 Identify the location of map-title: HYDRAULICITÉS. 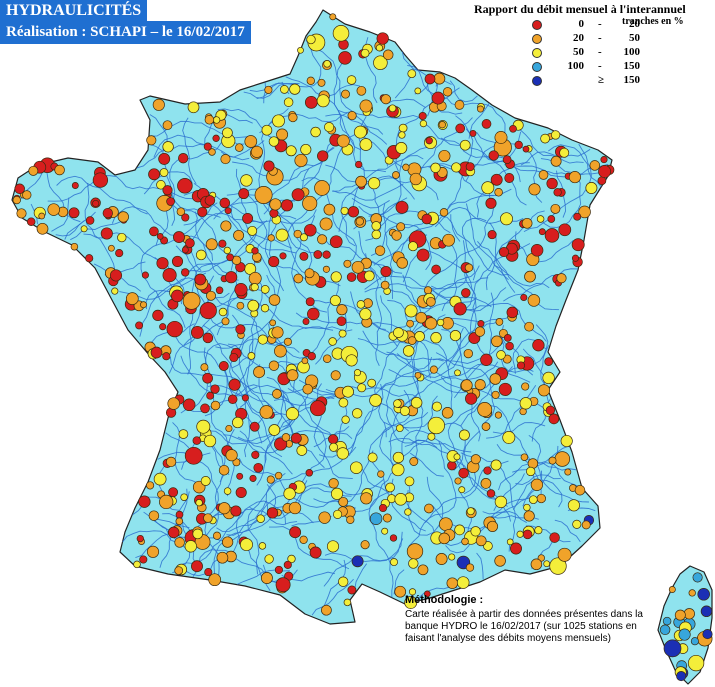
(74, 11).